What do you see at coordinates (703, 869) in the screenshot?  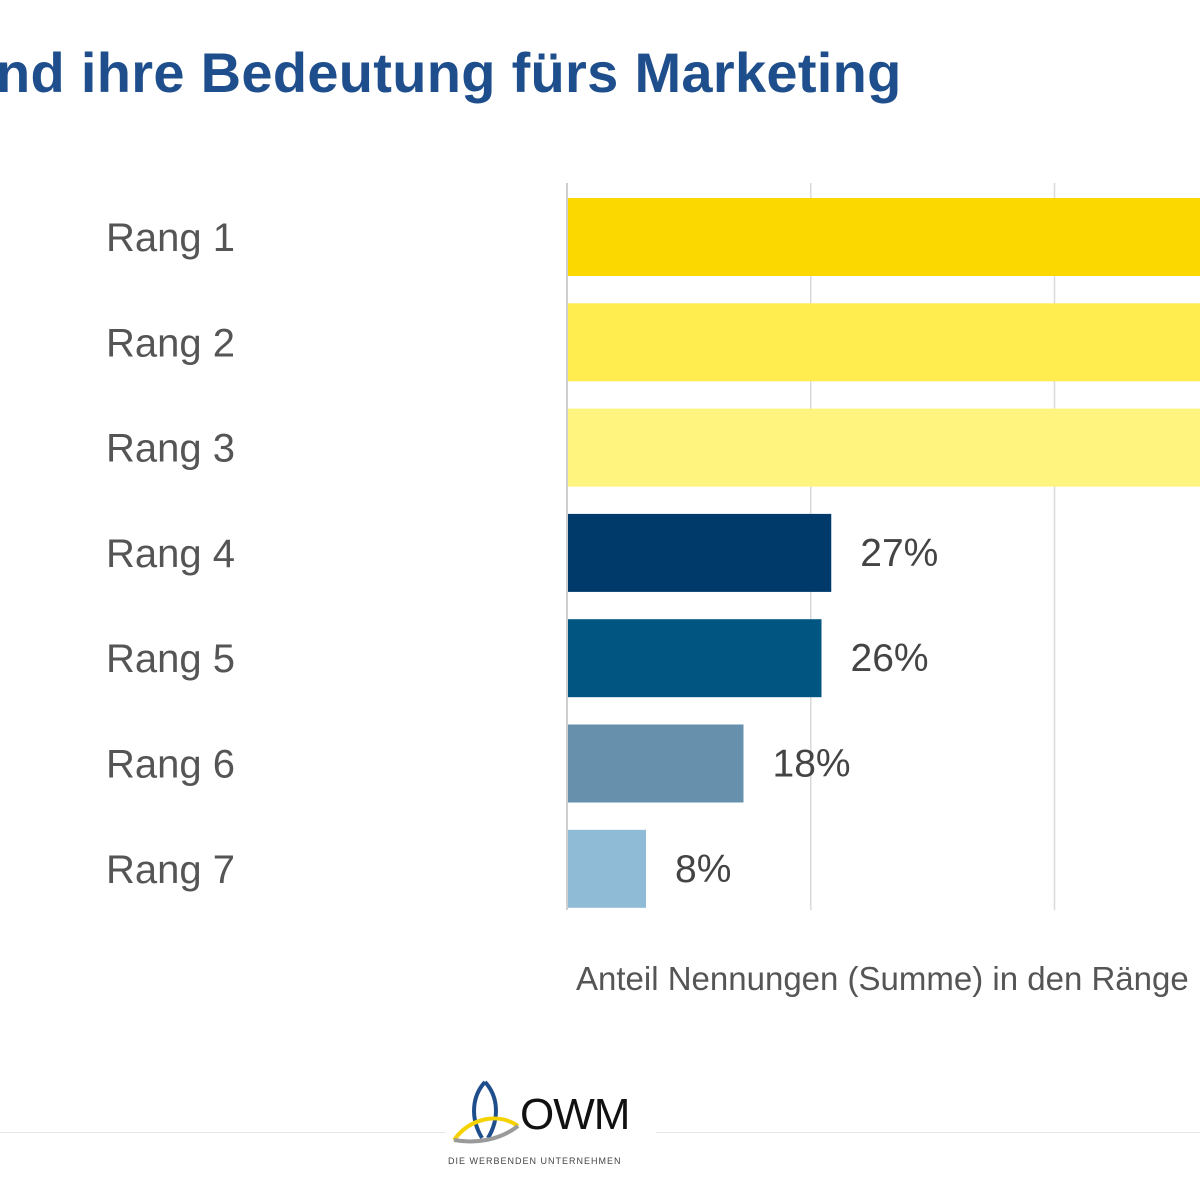 I see `data-label: 8%` at bounding box center [703, 869].